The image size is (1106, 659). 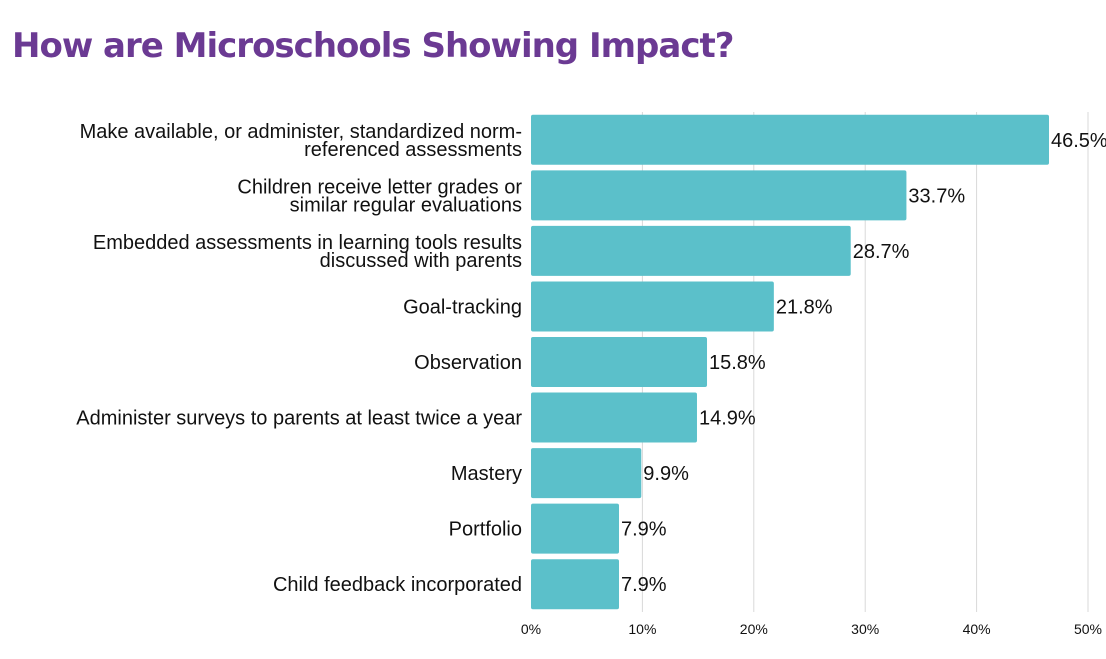 What do you see at coordinates (397, 585) in the screenshot?
I see `category-label: Child feedback incorporated` at bounding box center [397, 585].